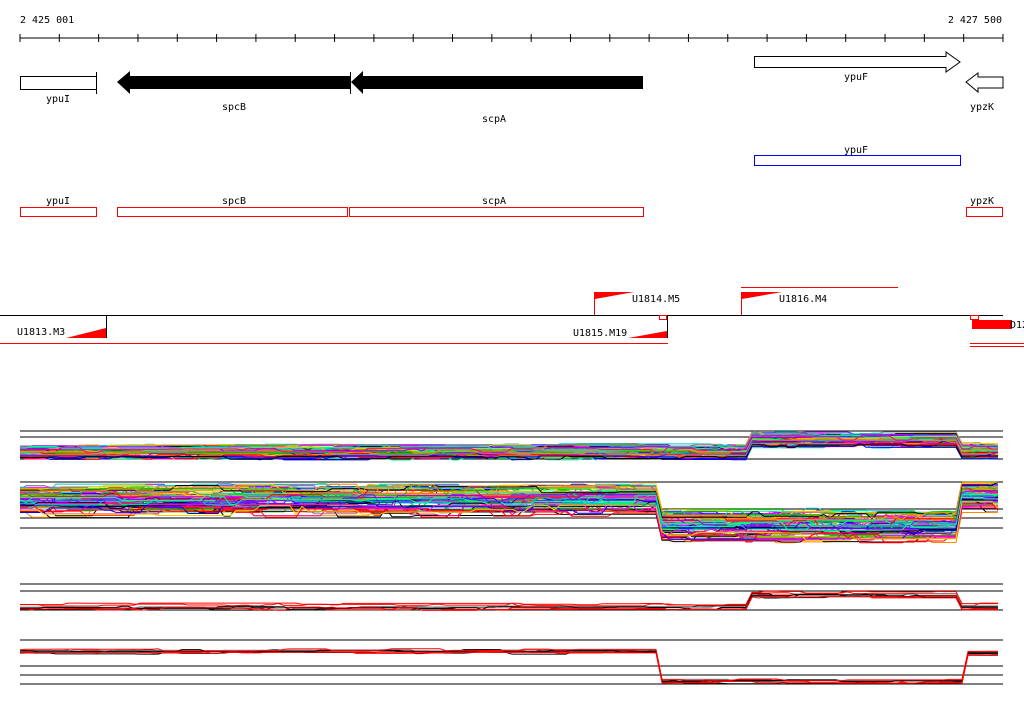  I want to click on segment-U1813.M3: U1813.M3, so click(53, 329).